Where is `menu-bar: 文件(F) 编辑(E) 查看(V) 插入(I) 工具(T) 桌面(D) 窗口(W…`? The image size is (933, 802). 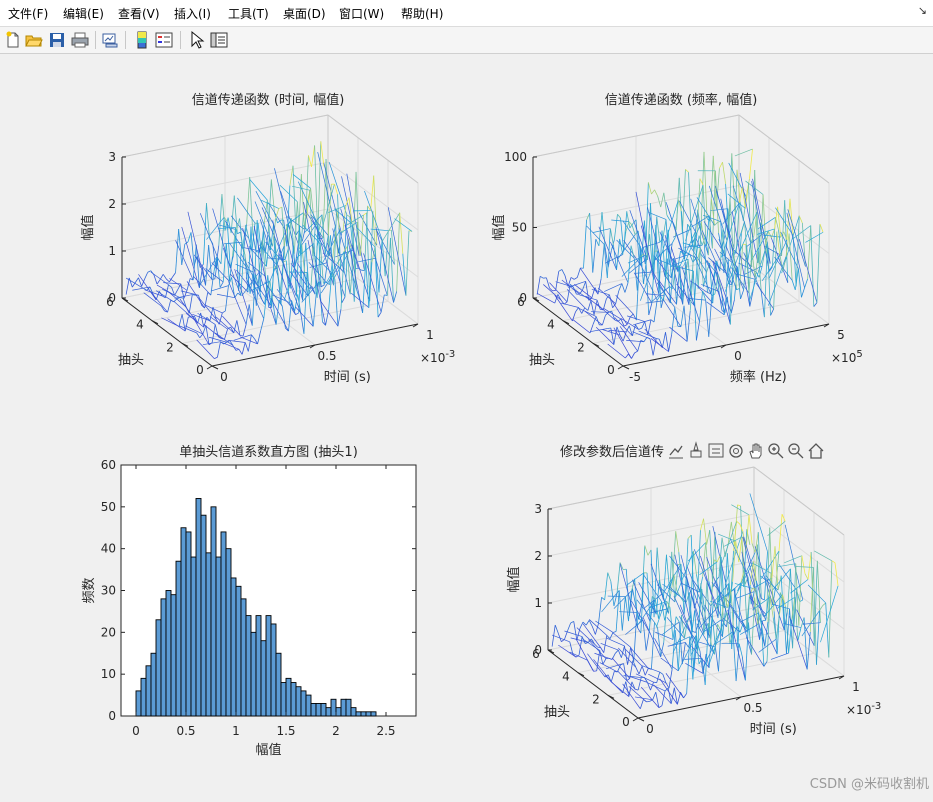 menu-bar: 文件(F) 编辑(E) 查看(V) 插入(I) 工具(T) 桌面(D) 窗口(W… is located at coordinates (466, 13).